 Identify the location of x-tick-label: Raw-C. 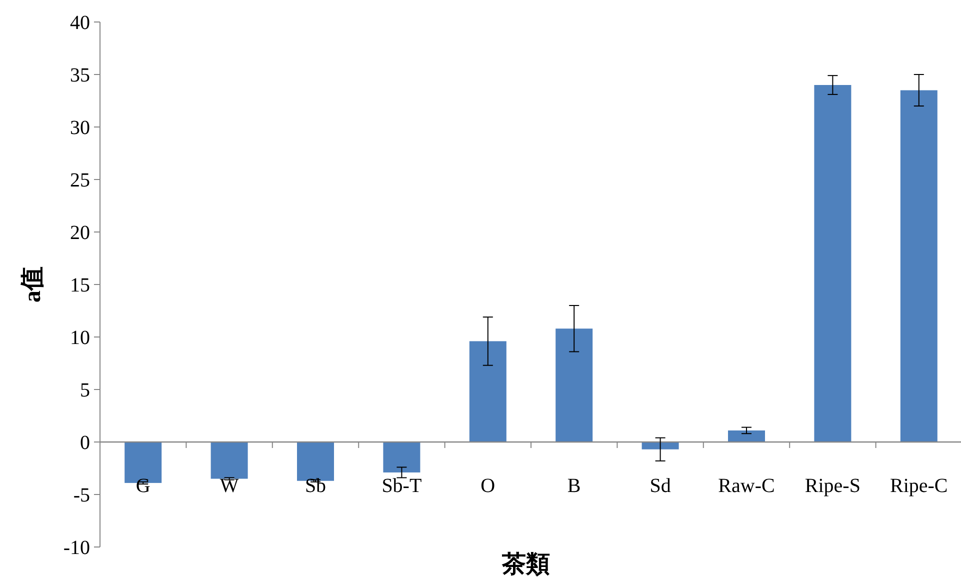
(746, 486).